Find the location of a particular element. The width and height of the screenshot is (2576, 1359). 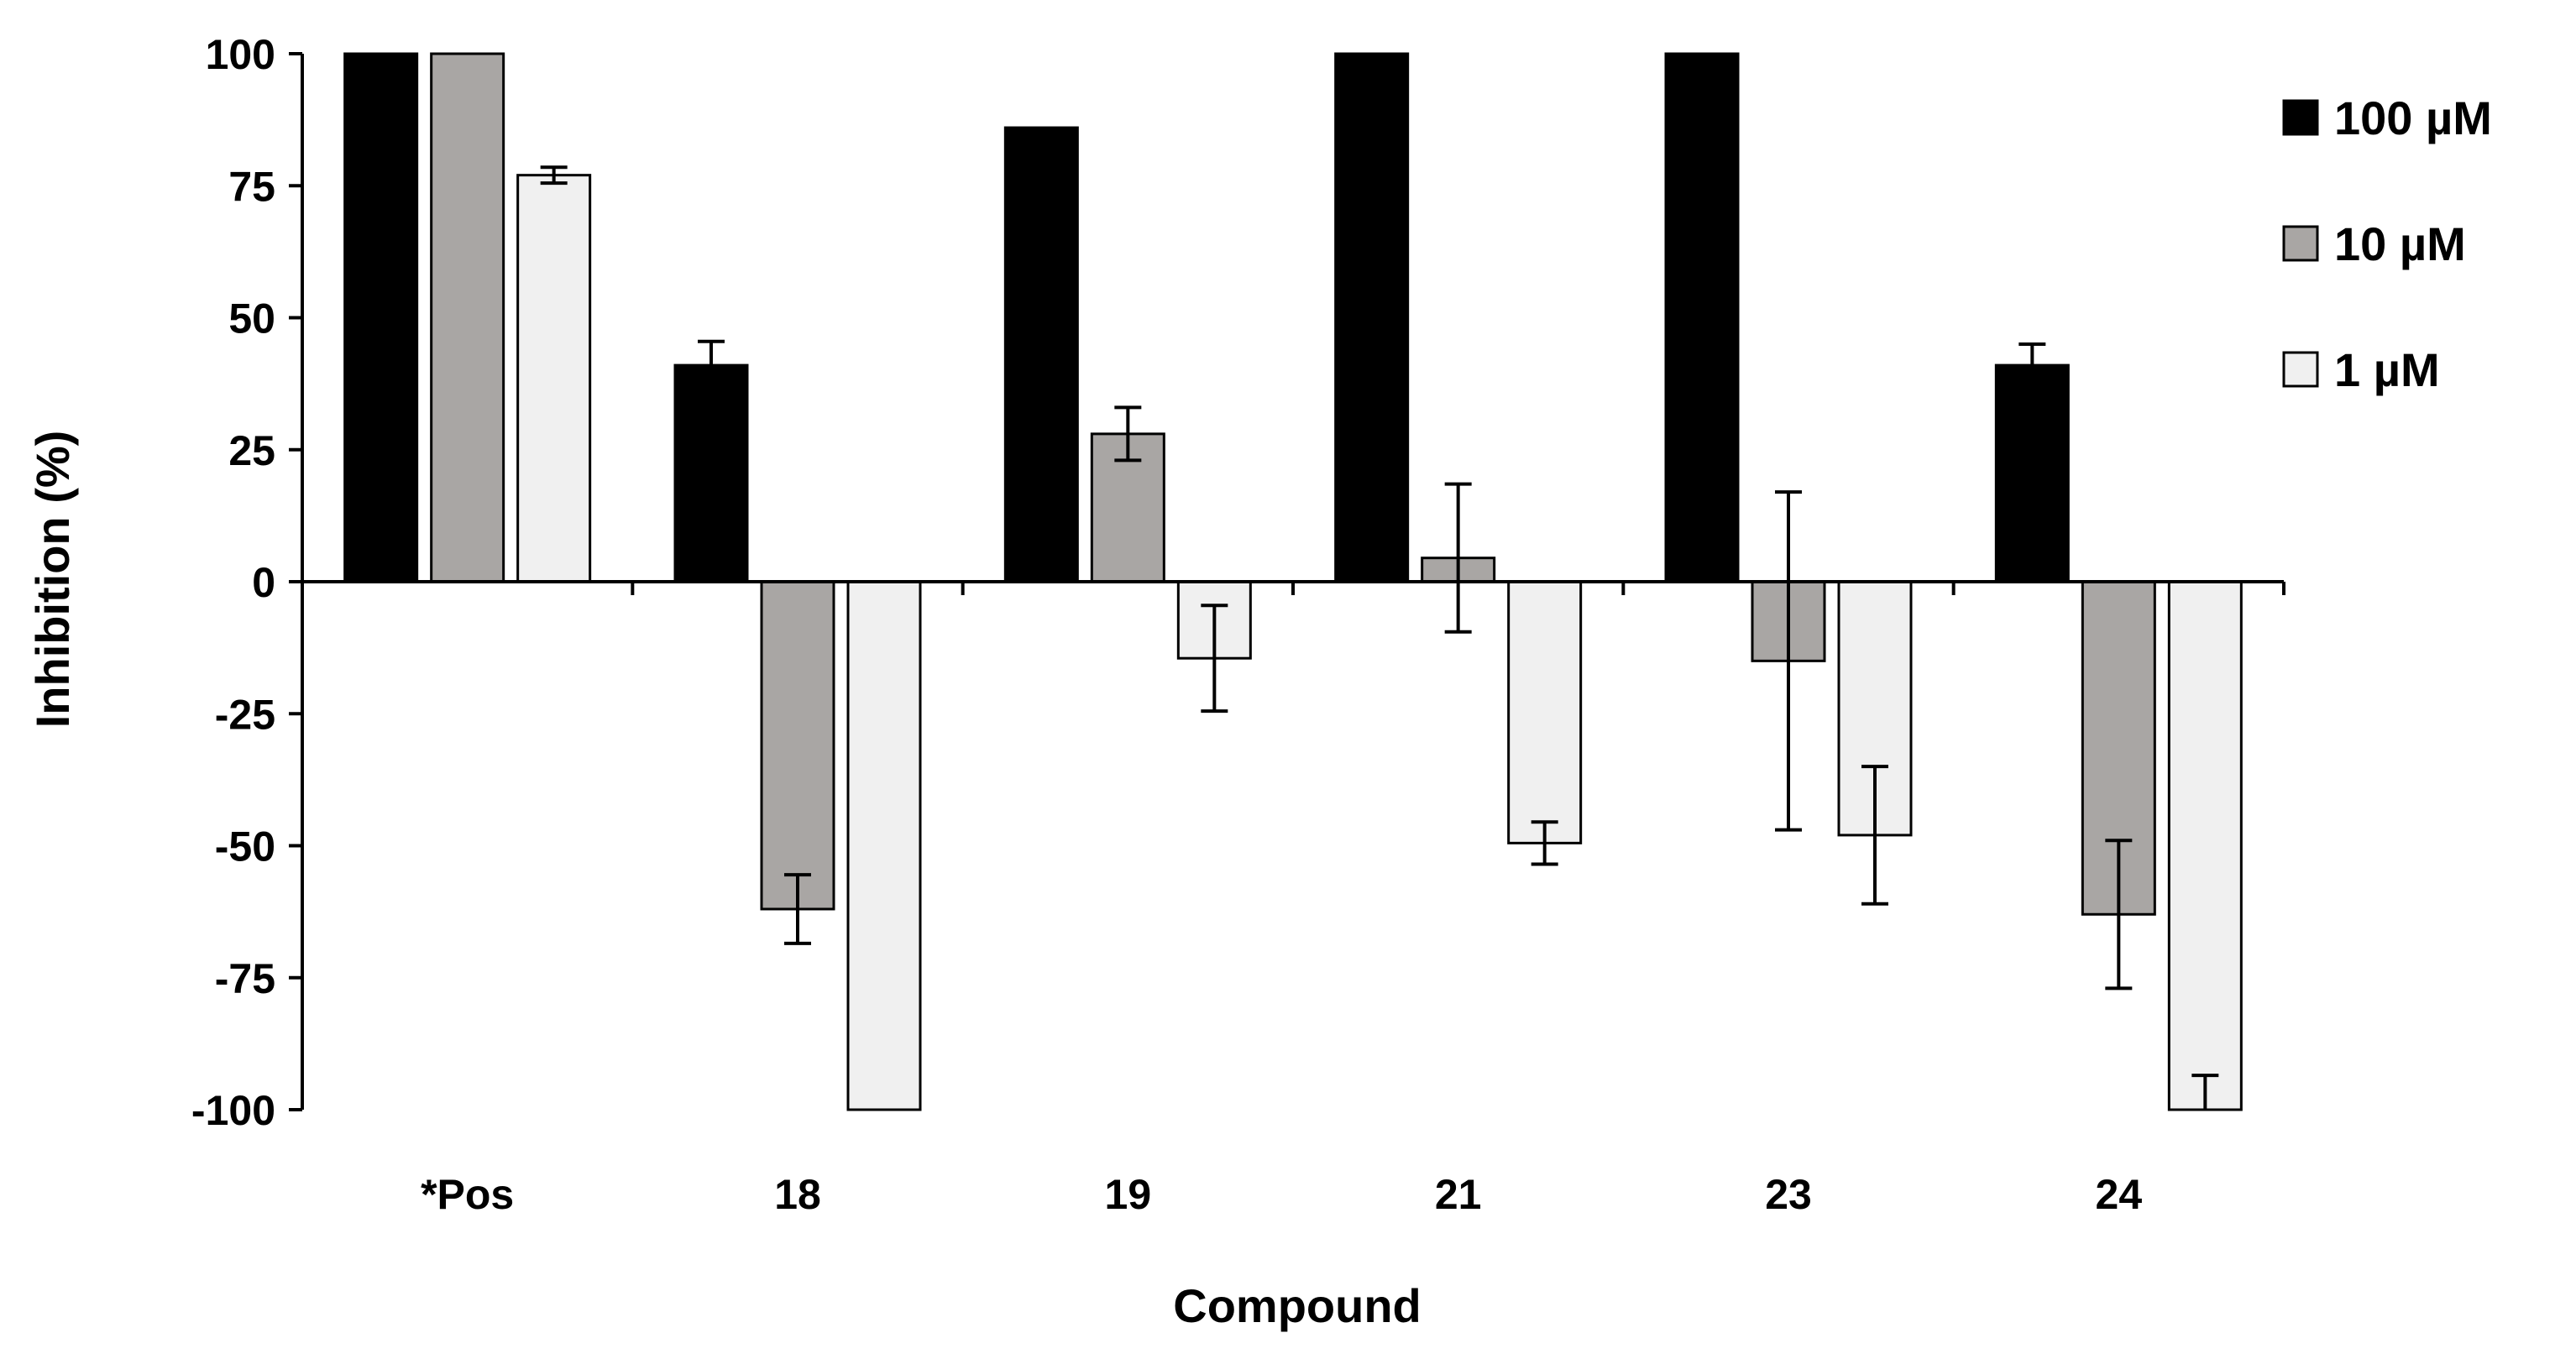

legend-label-0: 100 µM is located at coordinates (2413, 117).